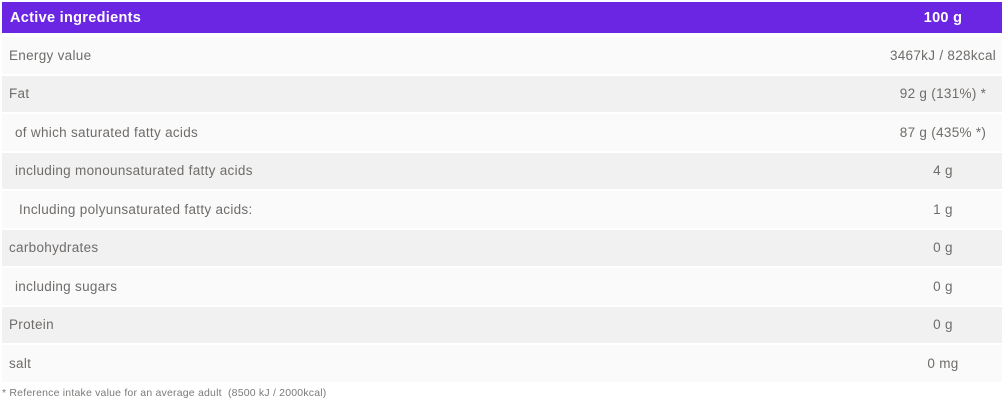  What do you see at coordinates (502, 324) in the screenshot?
I see `row-protein: Protein 0 g` at bounding box center [502, 324].